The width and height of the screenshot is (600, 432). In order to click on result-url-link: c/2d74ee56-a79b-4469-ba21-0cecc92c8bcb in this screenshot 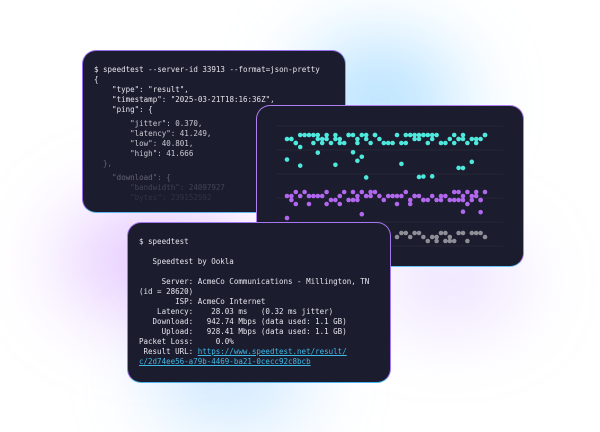, I will do `click(225, 361)`.